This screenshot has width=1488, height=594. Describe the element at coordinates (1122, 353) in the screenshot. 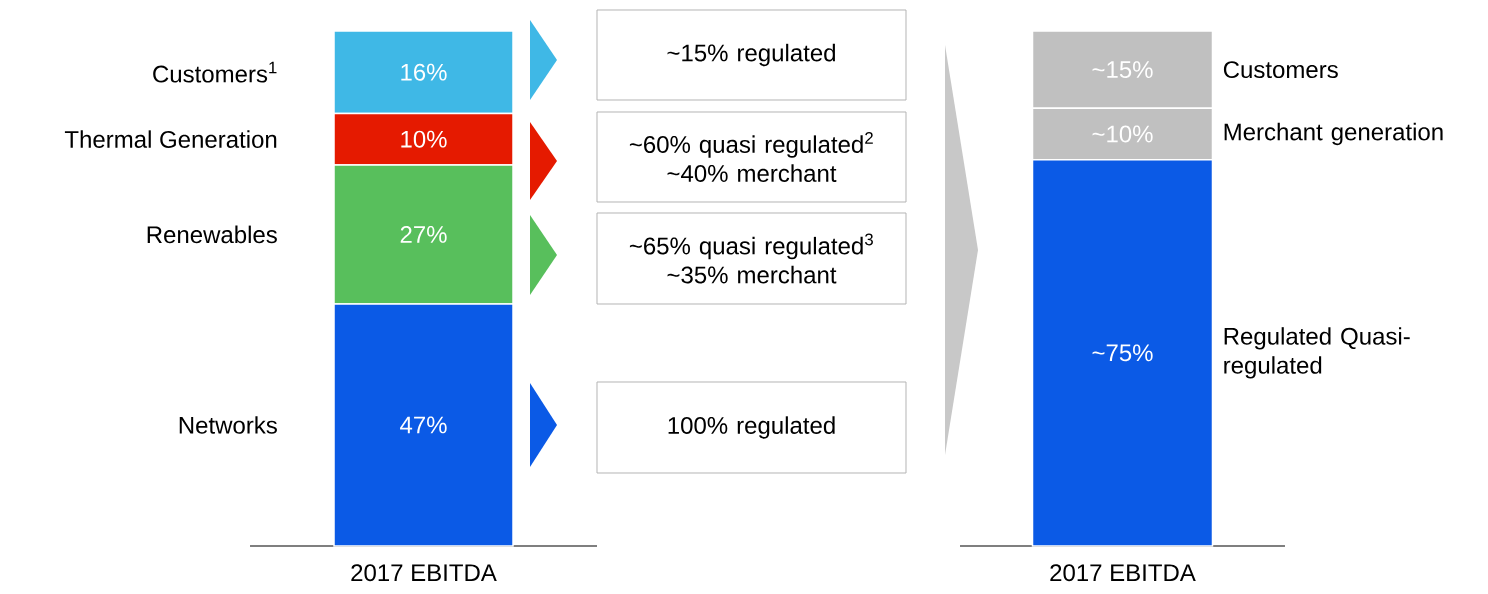

I see `data-label: ~75%` at that location.